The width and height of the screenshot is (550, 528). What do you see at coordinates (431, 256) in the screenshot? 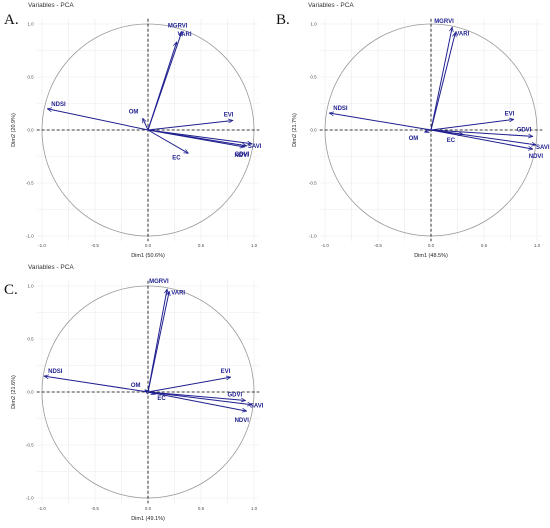
I see `x-axis-label: Dim1 (48.5%)` at bounding box center [431, 256].